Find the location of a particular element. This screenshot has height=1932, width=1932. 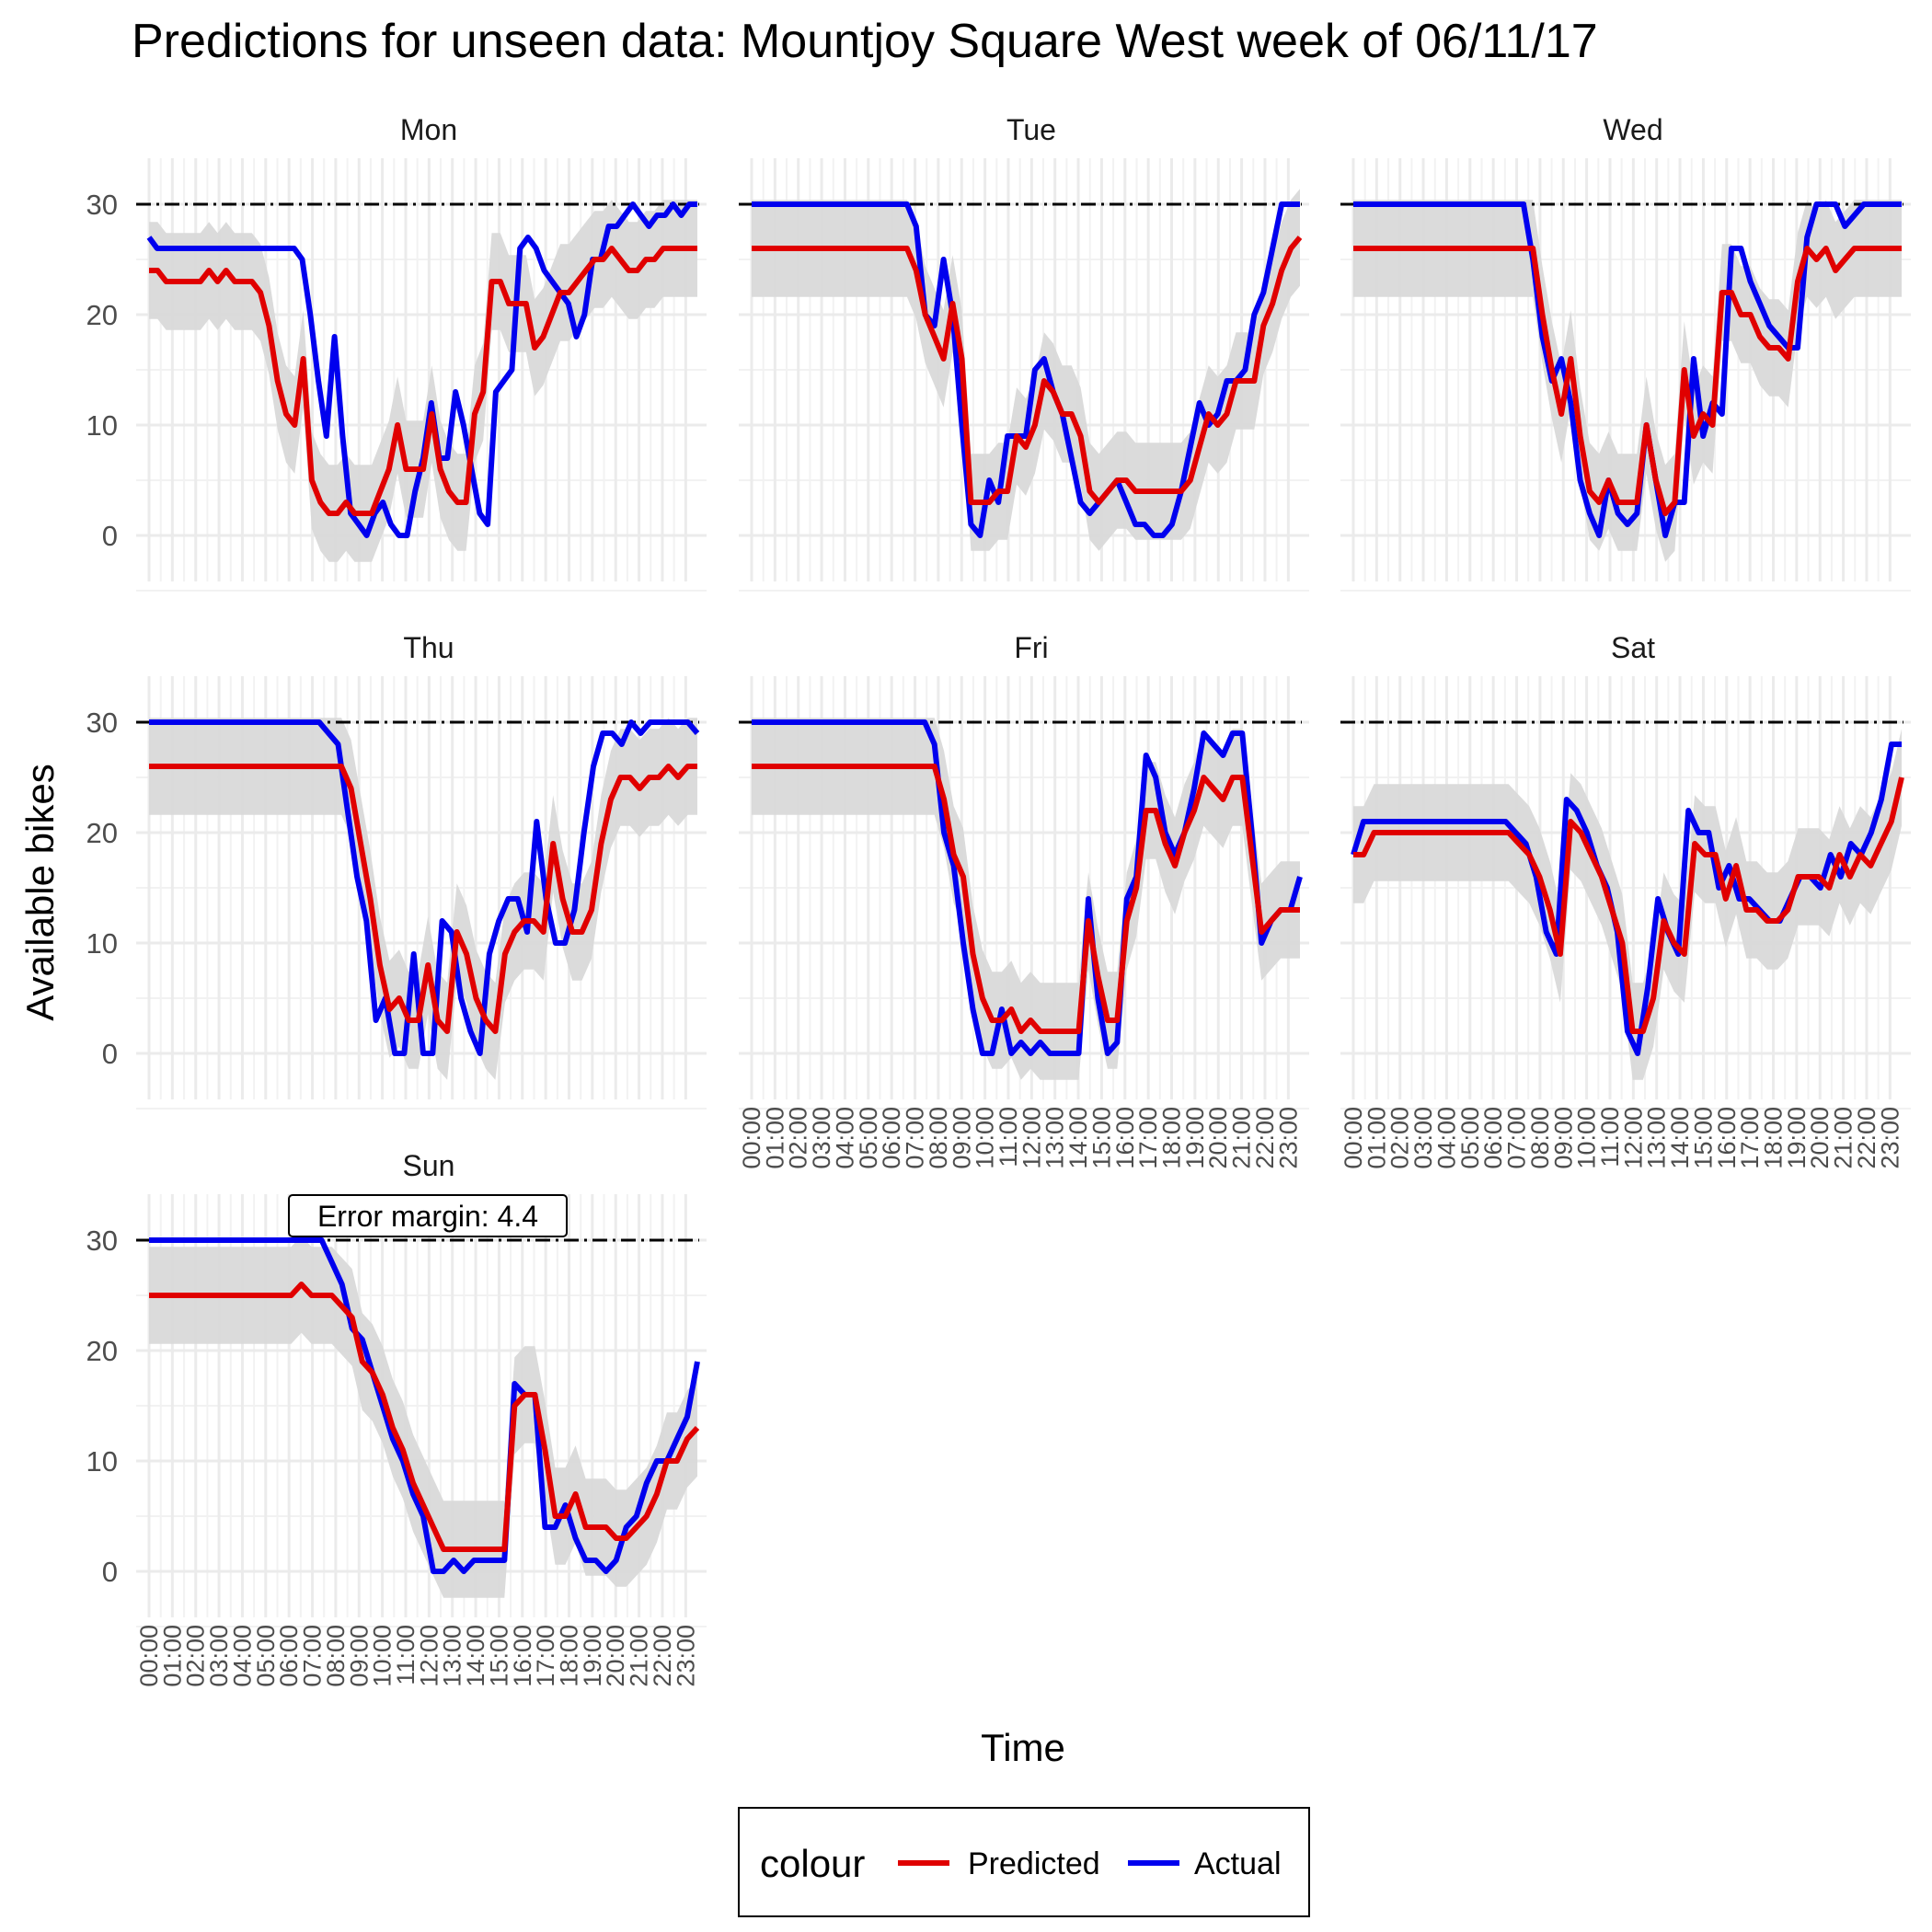

strip-label-wed: Wed is located at coordinates (1632, 129).